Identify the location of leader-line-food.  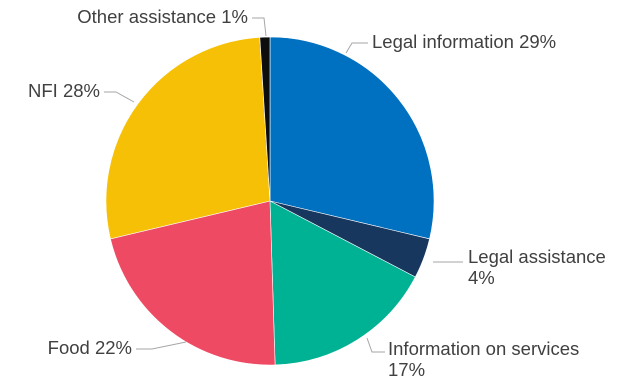
(161, 345).